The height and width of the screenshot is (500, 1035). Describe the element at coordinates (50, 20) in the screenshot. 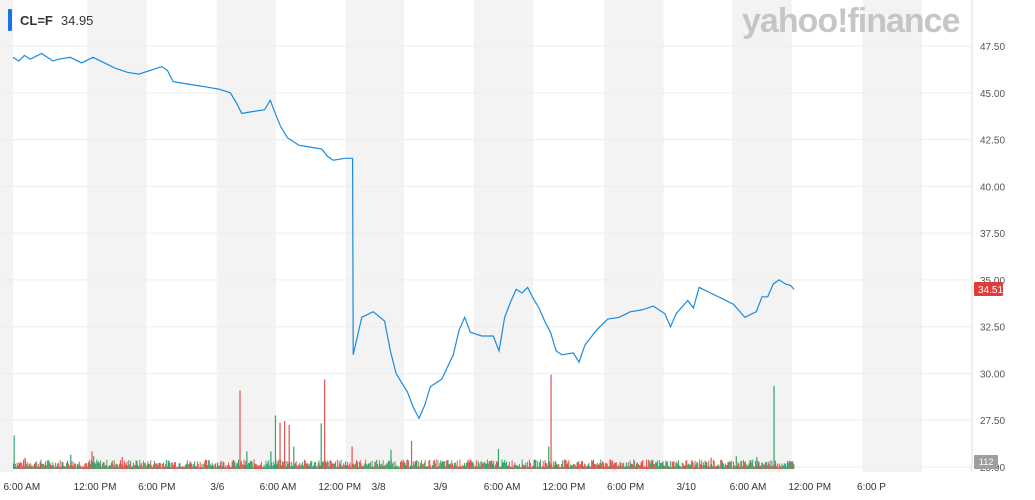

I see `ticker-badge: CL=F 34.95` at that location.